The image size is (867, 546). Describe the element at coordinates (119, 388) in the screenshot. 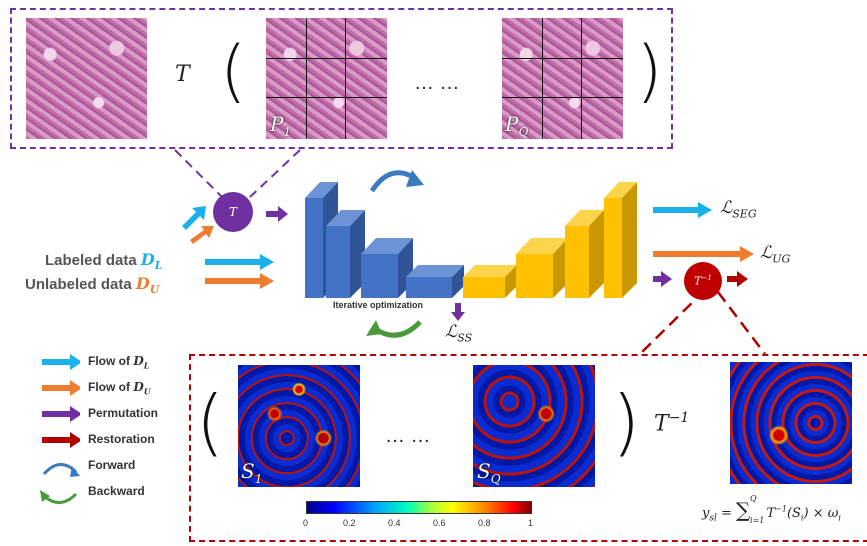

I see `legend-item-flow-unlabeled: Flow of DU` at that location.